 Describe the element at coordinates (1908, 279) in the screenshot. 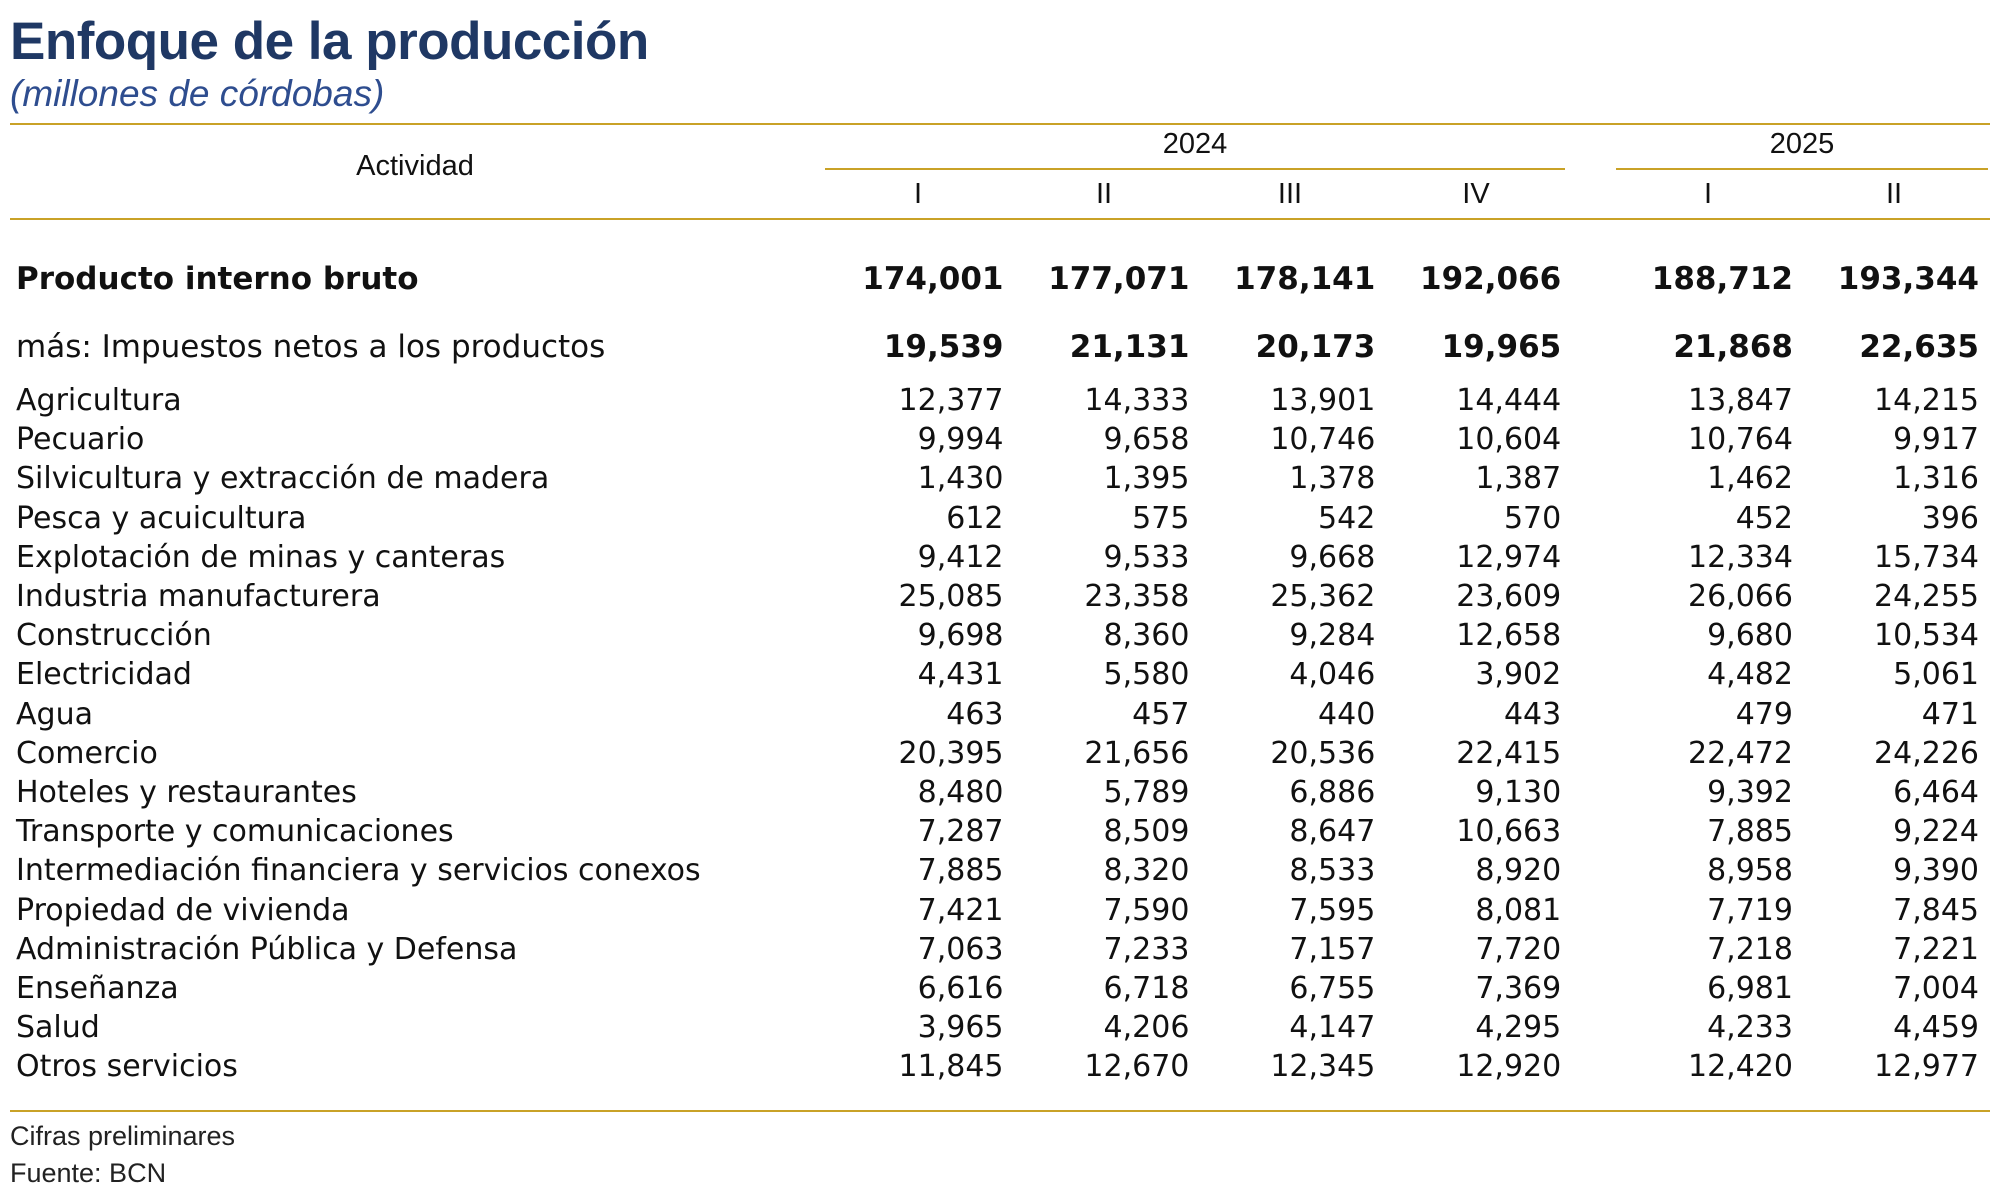

I see `cell-value: 193,344` at that location.